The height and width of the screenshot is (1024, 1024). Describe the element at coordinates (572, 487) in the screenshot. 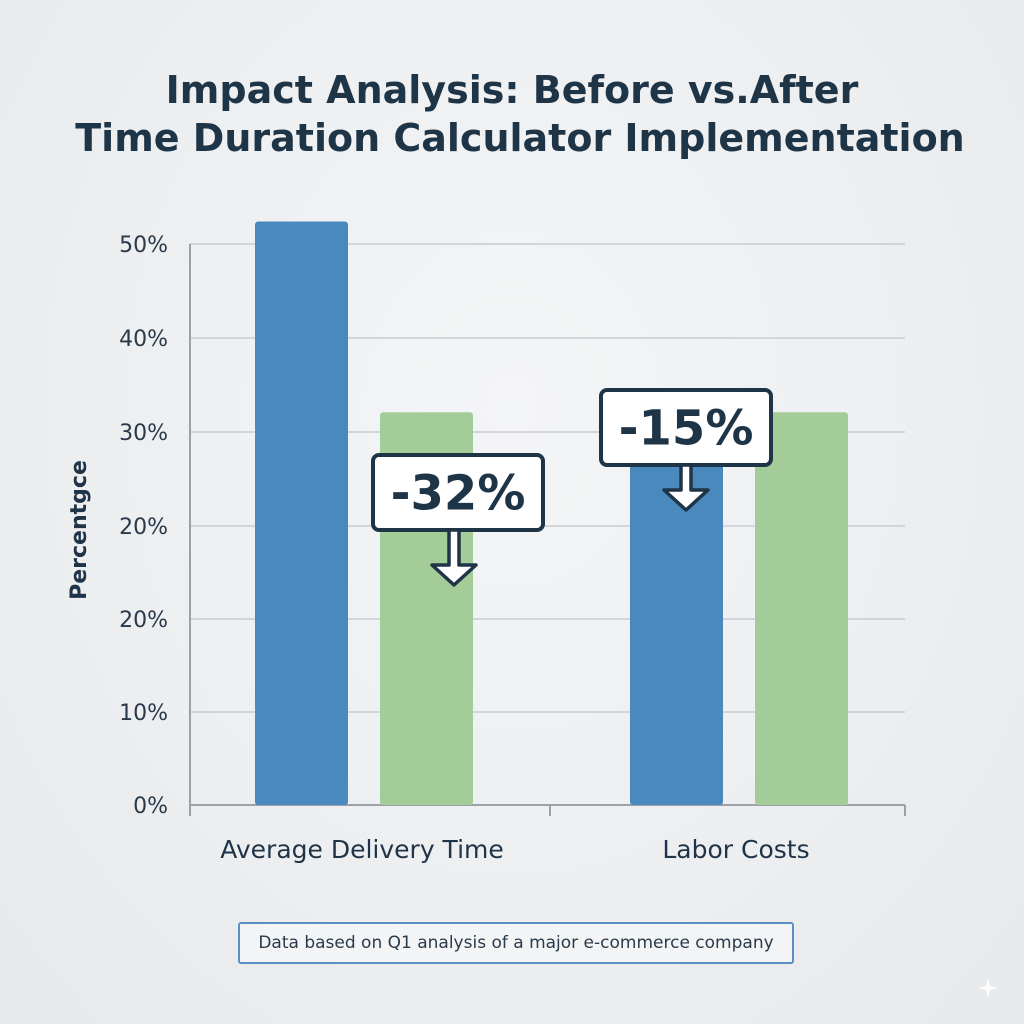

I see `callouts: -32% -15%` at that location.